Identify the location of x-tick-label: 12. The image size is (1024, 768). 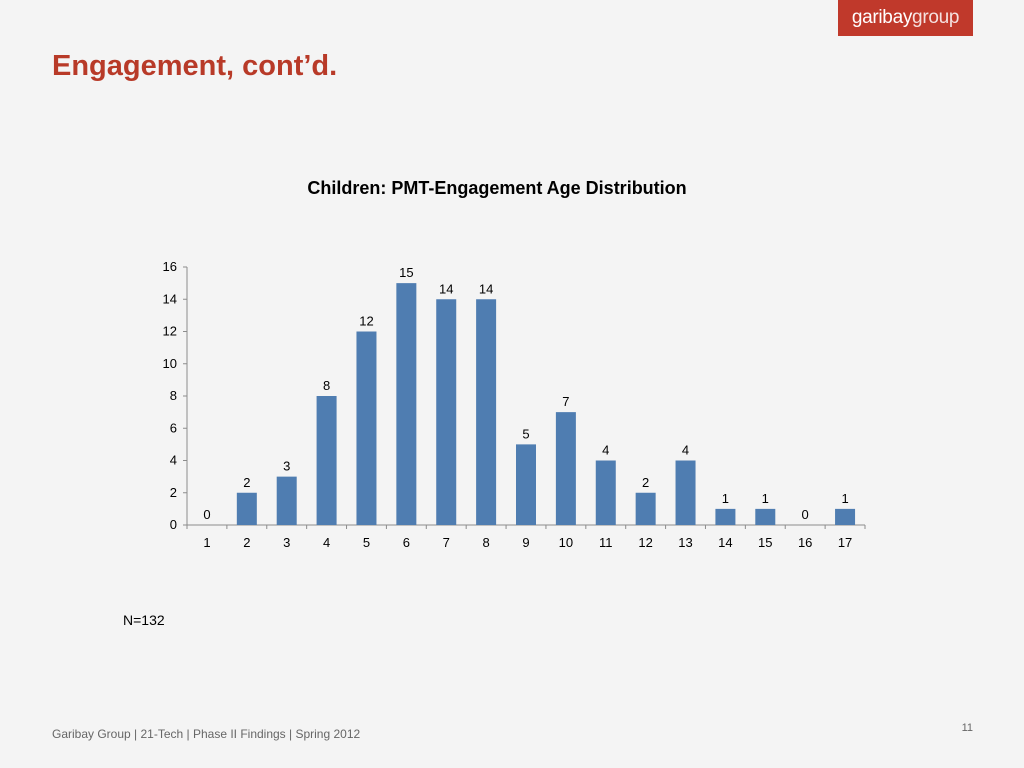
(645, 542).